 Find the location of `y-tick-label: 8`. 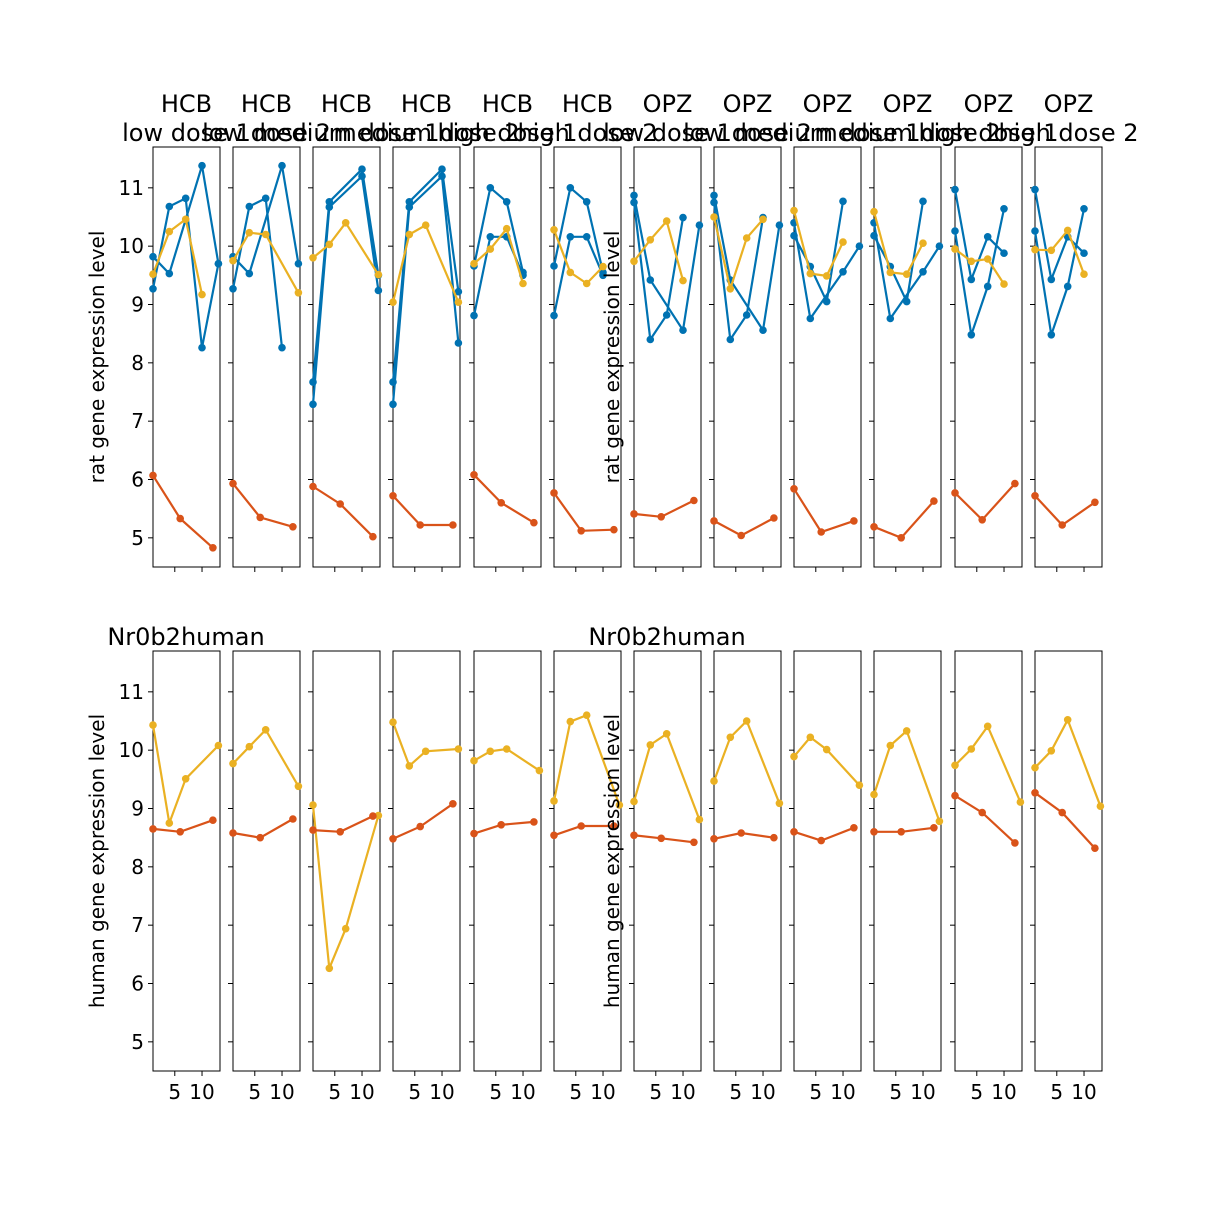

y-tick-label: 8 is located at coordinates (137, 363).